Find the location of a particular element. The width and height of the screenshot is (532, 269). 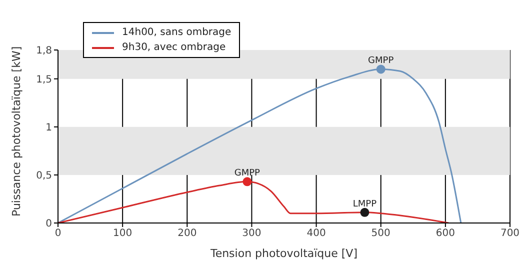

x-axis-title: Tension photovoltaïque [V] is located at coordinates (283, 253).